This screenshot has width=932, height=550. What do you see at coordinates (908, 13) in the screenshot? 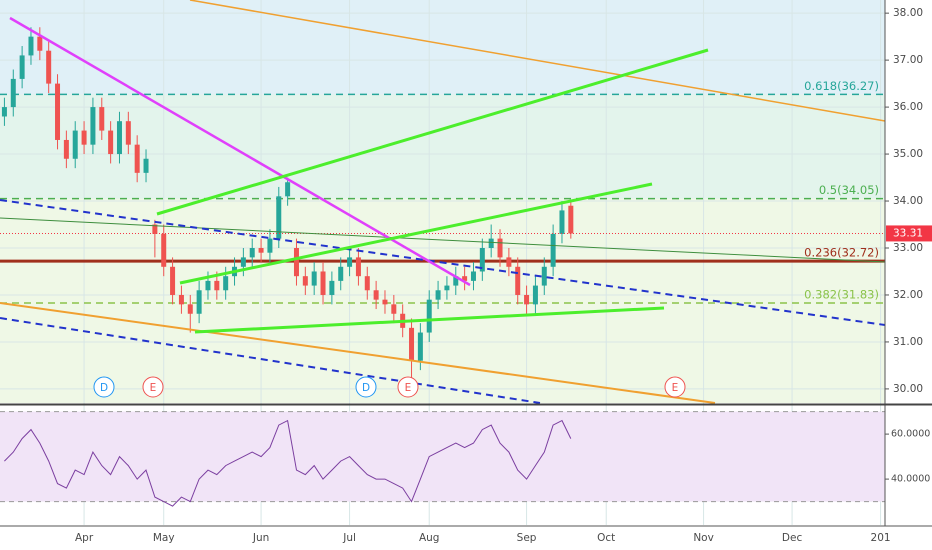
I see `y-tick-label: 38.00` at bounding box center [908, 13].